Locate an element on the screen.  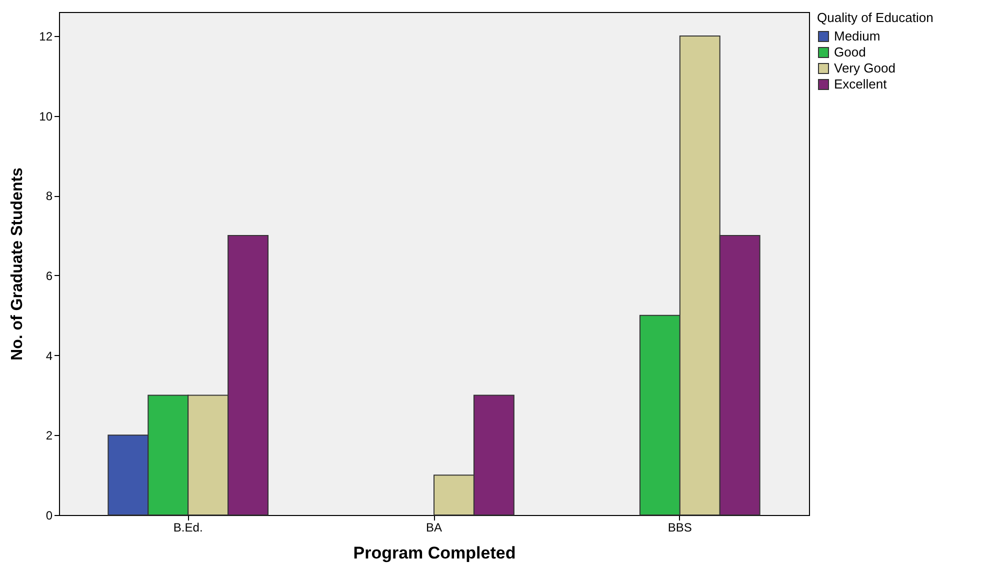
x-tick-label: BBS is located at coordinates (680, 527).